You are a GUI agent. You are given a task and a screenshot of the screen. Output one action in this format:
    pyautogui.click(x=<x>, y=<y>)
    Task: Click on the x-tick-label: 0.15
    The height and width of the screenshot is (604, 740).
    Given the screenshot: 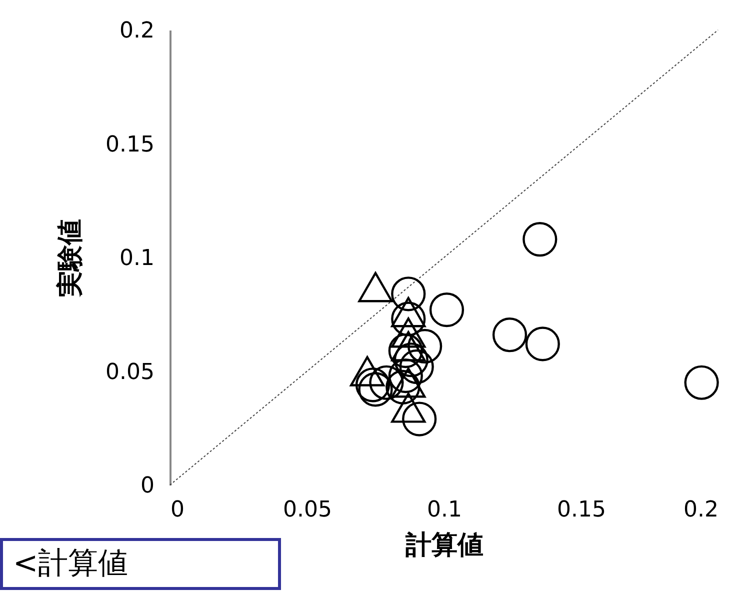 What is the action you would take?
    pyautogui.click(x=581, y=510)
    